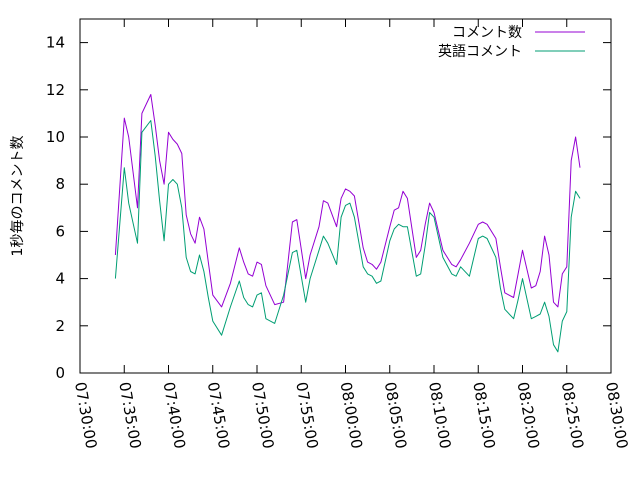 The width and height of the screenshot is (640, 480). Describe the element at coordinates (55, 90) in the screenshot. I see `y-tick-label: 12` at that location.